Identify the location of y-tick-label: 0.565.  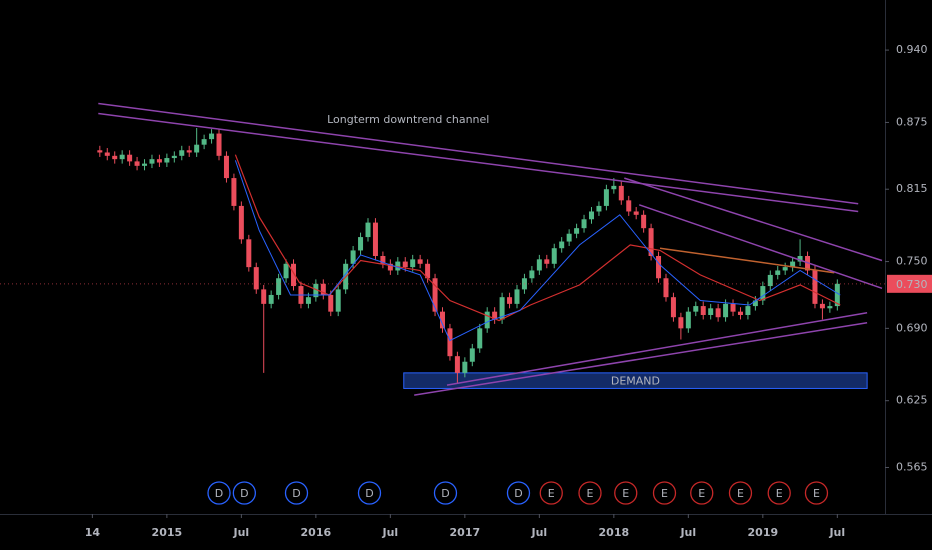
(912, 466).